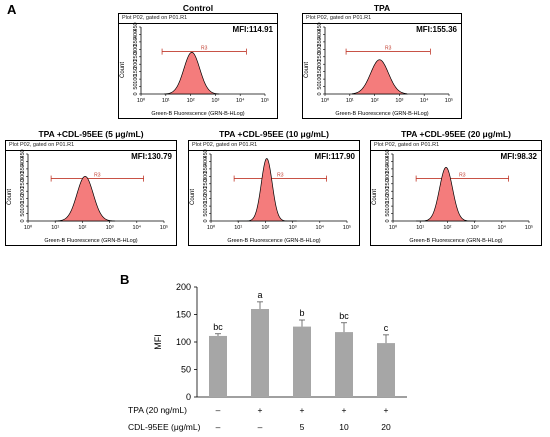 The image size is (550, 437). What do you see at coordinates (151, 156) in the screenshot?
I see `mfi-value: MFI:130.79` at bounding box center [151, 156].